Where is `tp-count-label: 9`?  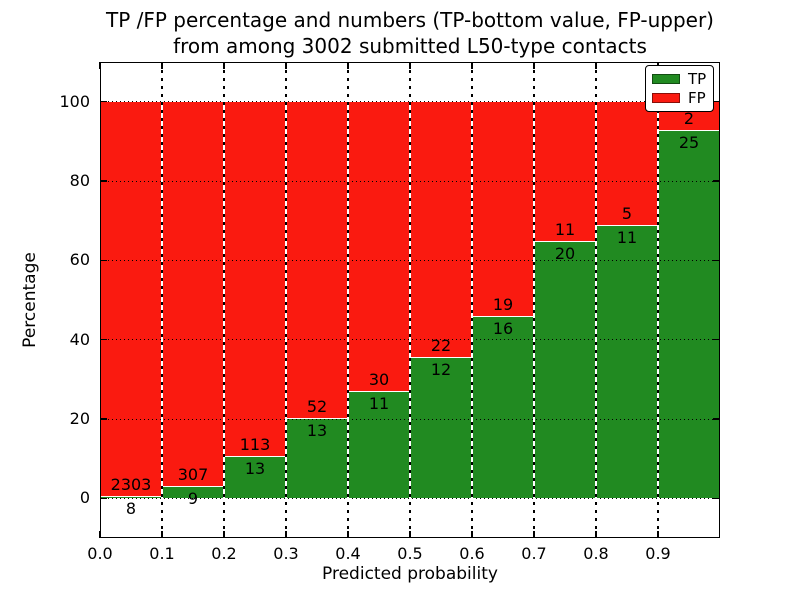 tp-count-label: 9 is located at coordinates (193, 499).